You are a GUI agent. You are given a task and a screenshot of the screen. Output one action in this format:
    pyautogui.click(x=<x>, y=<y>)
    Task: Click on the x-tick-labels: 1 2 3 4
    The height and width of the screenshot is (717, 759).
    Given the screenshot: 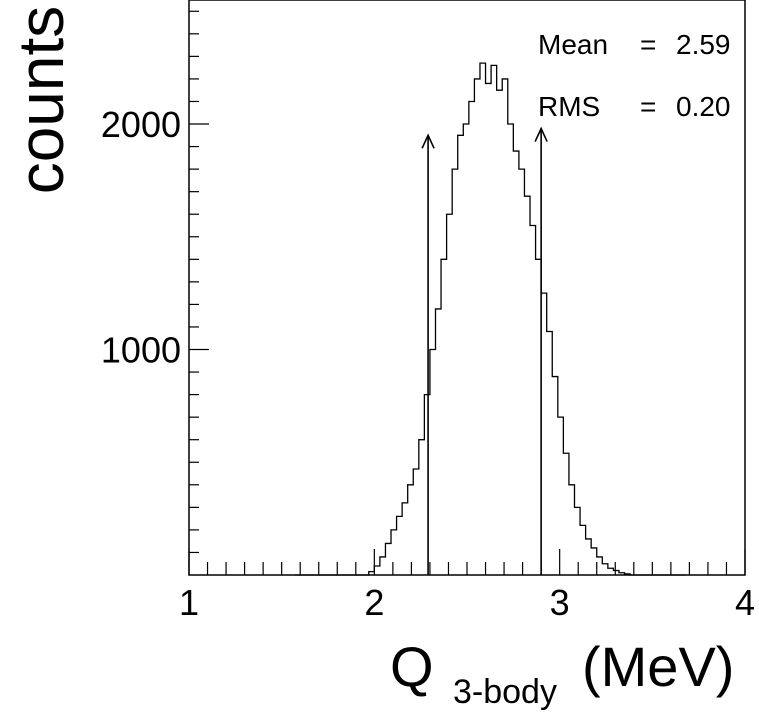 What is the action you would take?
    pyautogui.click(x=467, y=602)
    